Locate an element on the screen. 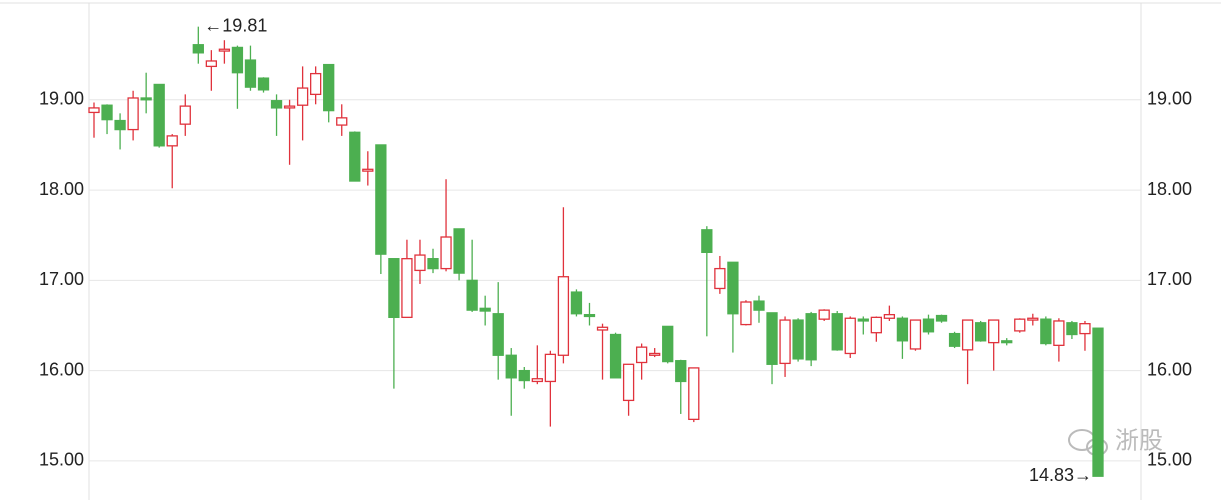 Image resolution: width=1221 pixels, height=500 pixels. y-tick-label-left: 16.00 is located at coordinates (61, 369).